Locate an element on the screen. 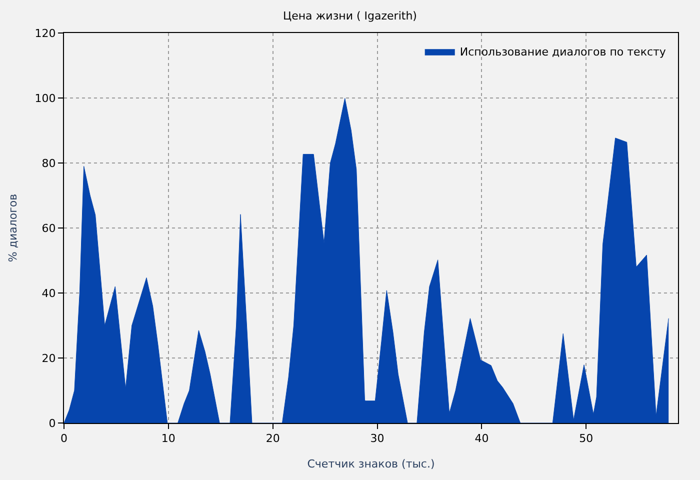 The width and height of the screenshot is (700, 480). x-axis-title: Счетчик знаков (тыс.) is located at coordinates (371, 463).